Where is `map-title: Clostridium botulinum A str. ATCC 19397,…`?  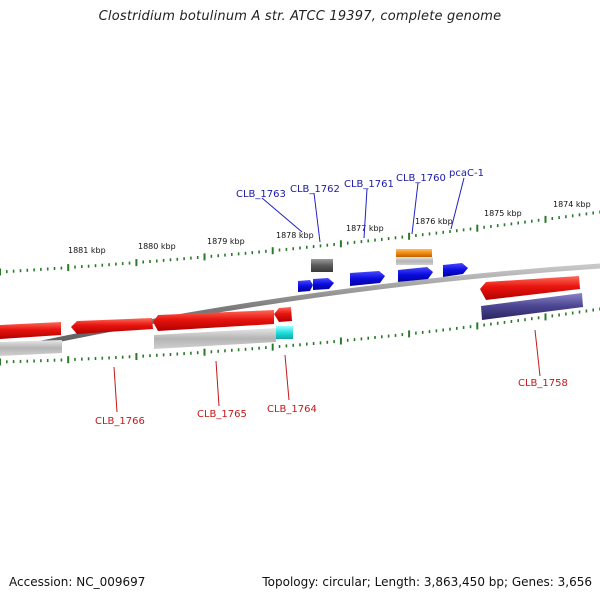
map-title: Clostridium botulinum A str. ATCC 19397,… is located at coordinates (300, 16).